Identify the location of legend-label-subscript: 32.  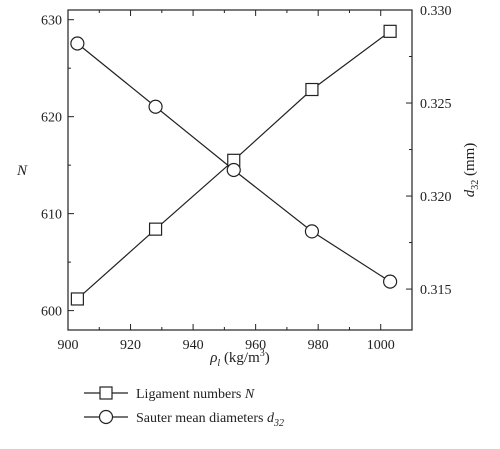
(278, 423).